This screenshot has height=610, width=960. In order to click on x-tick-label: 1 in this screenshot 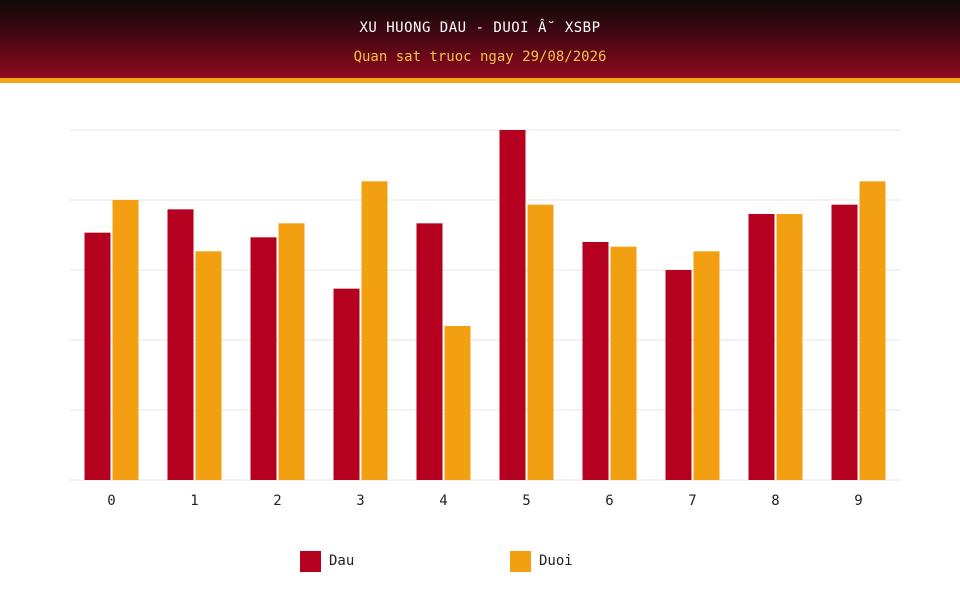, I will do `click(194, 501)`.